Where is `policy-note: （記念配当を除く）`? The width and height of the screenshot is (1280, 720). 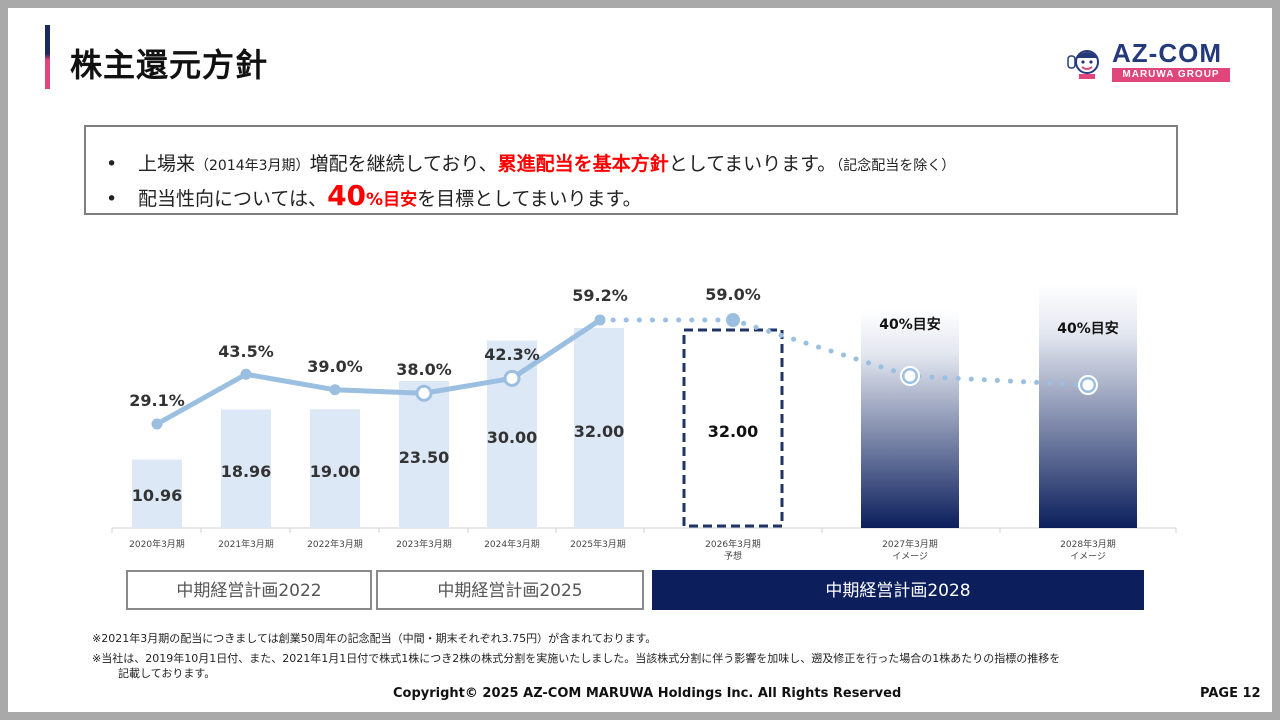 policy-note: （記念配当を除く） is located at coordinates (896, 166).